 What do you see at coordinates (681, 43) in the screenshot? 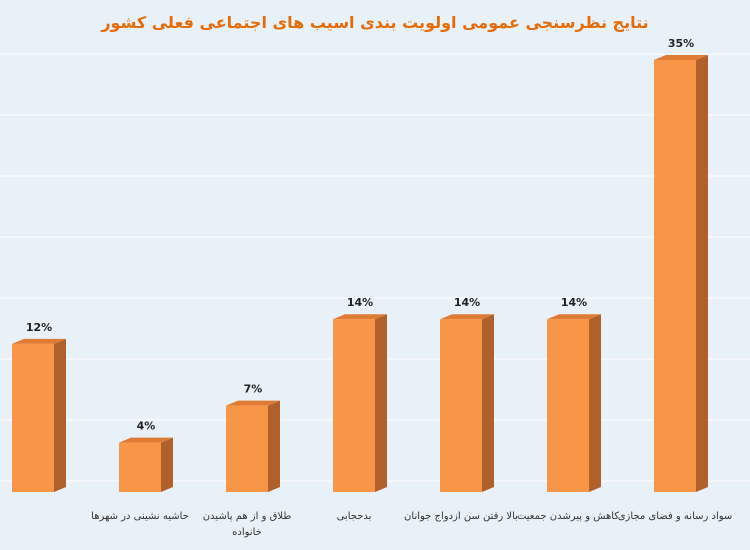
I see `data-label: 35%` at bounding box center [681, 43].